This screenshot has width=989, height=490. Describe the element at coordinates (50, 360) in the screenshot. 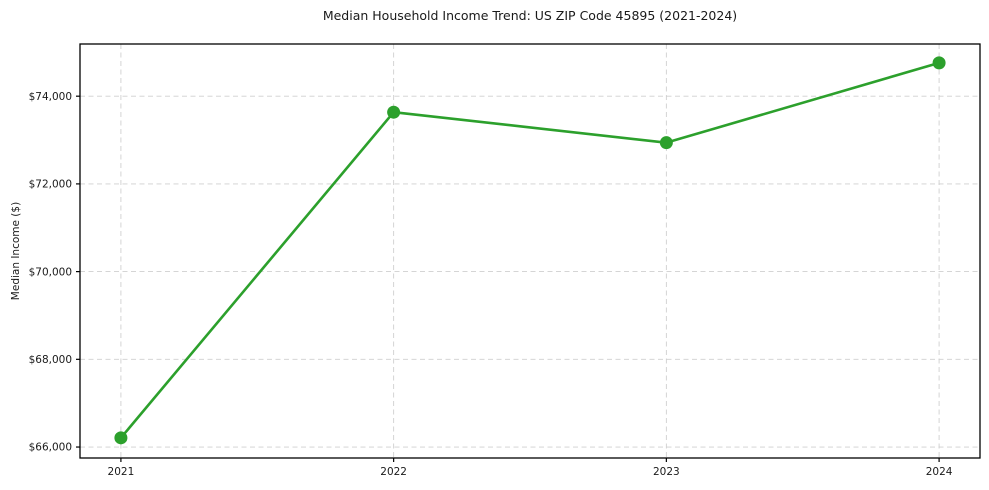

I see `y-tick-label: $68,000` at that location.